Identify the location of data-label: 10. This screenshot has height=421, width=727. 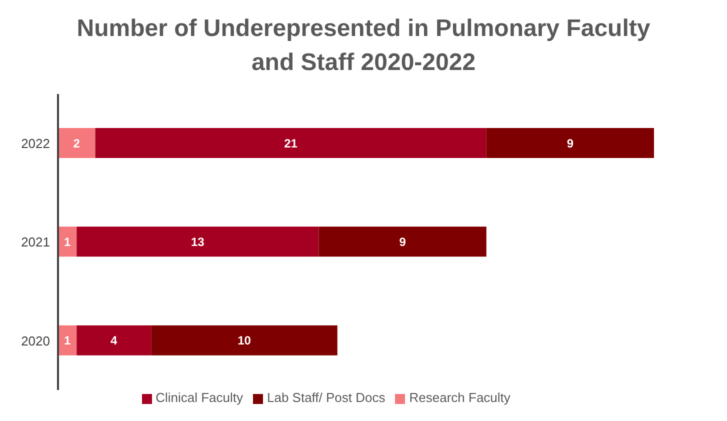
(245, 341).